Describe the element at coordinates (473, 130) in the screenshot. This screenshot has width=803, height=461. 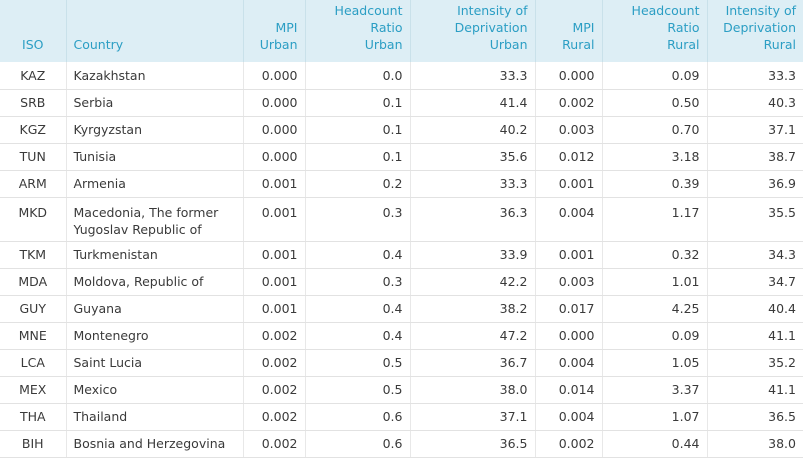
I see `cell-id-urban: 40.2` at that location.